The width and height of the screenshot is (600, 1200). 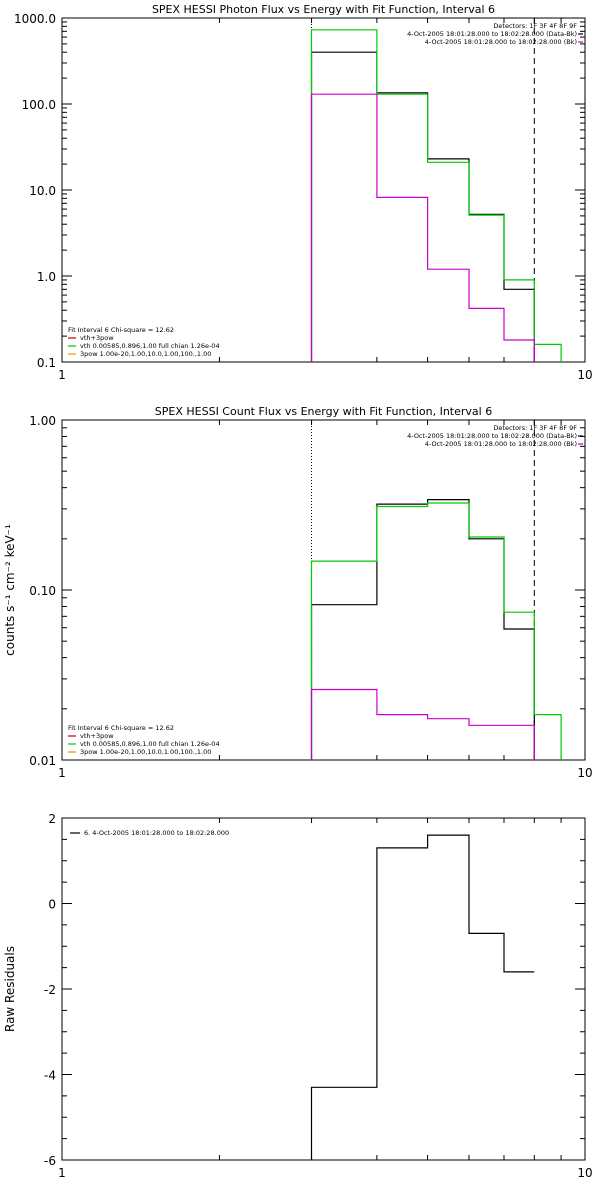 What do you see at coordinates (46, 363) in the screenshot?
I see `y-tick-label: 0.1` at bounding box center [46, 363].